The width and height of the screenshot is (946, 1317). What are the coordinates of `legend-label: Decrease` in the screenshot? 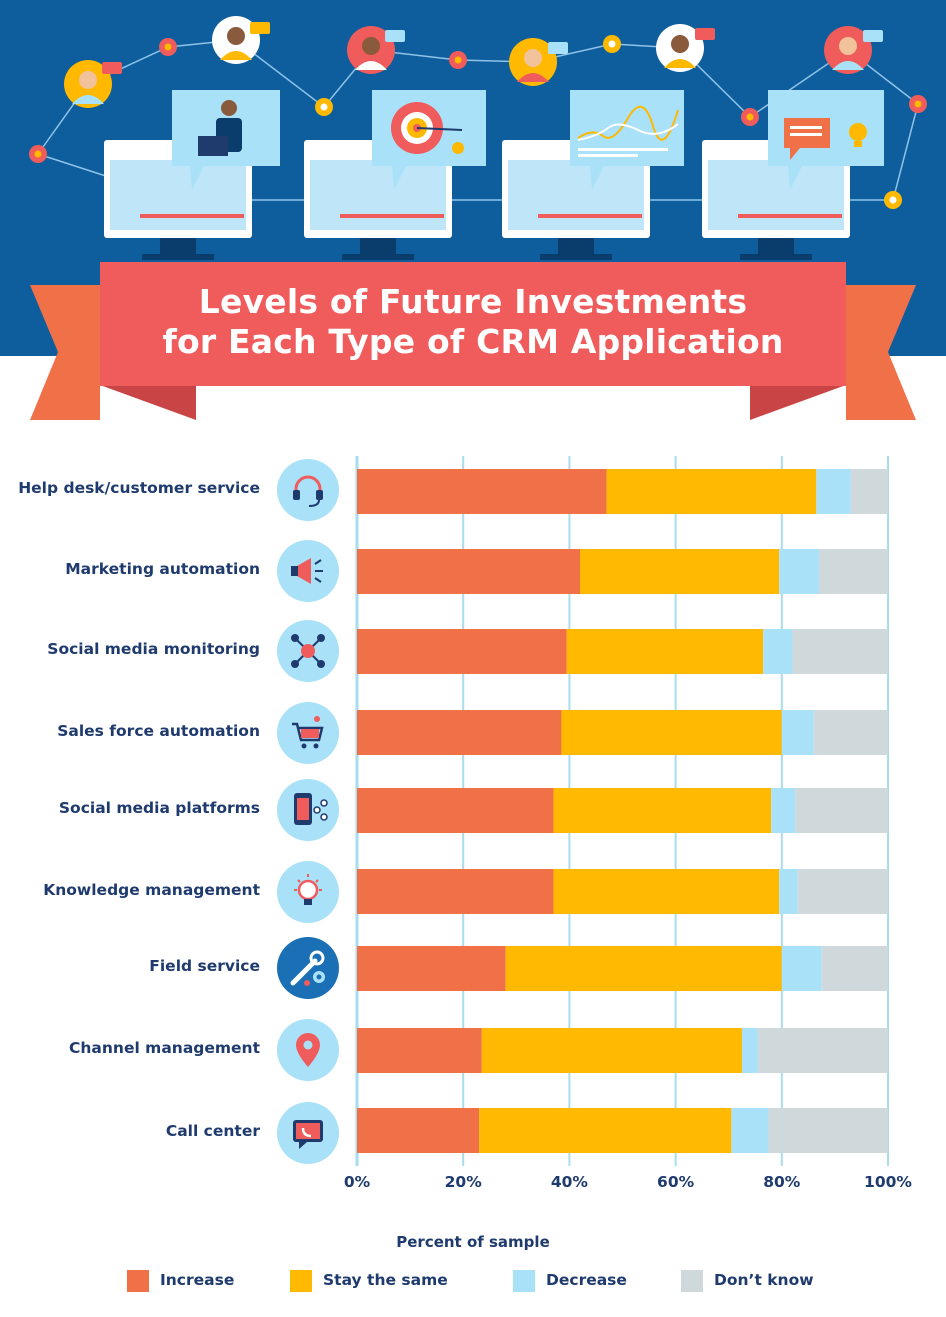 It's located at (586, 1280).